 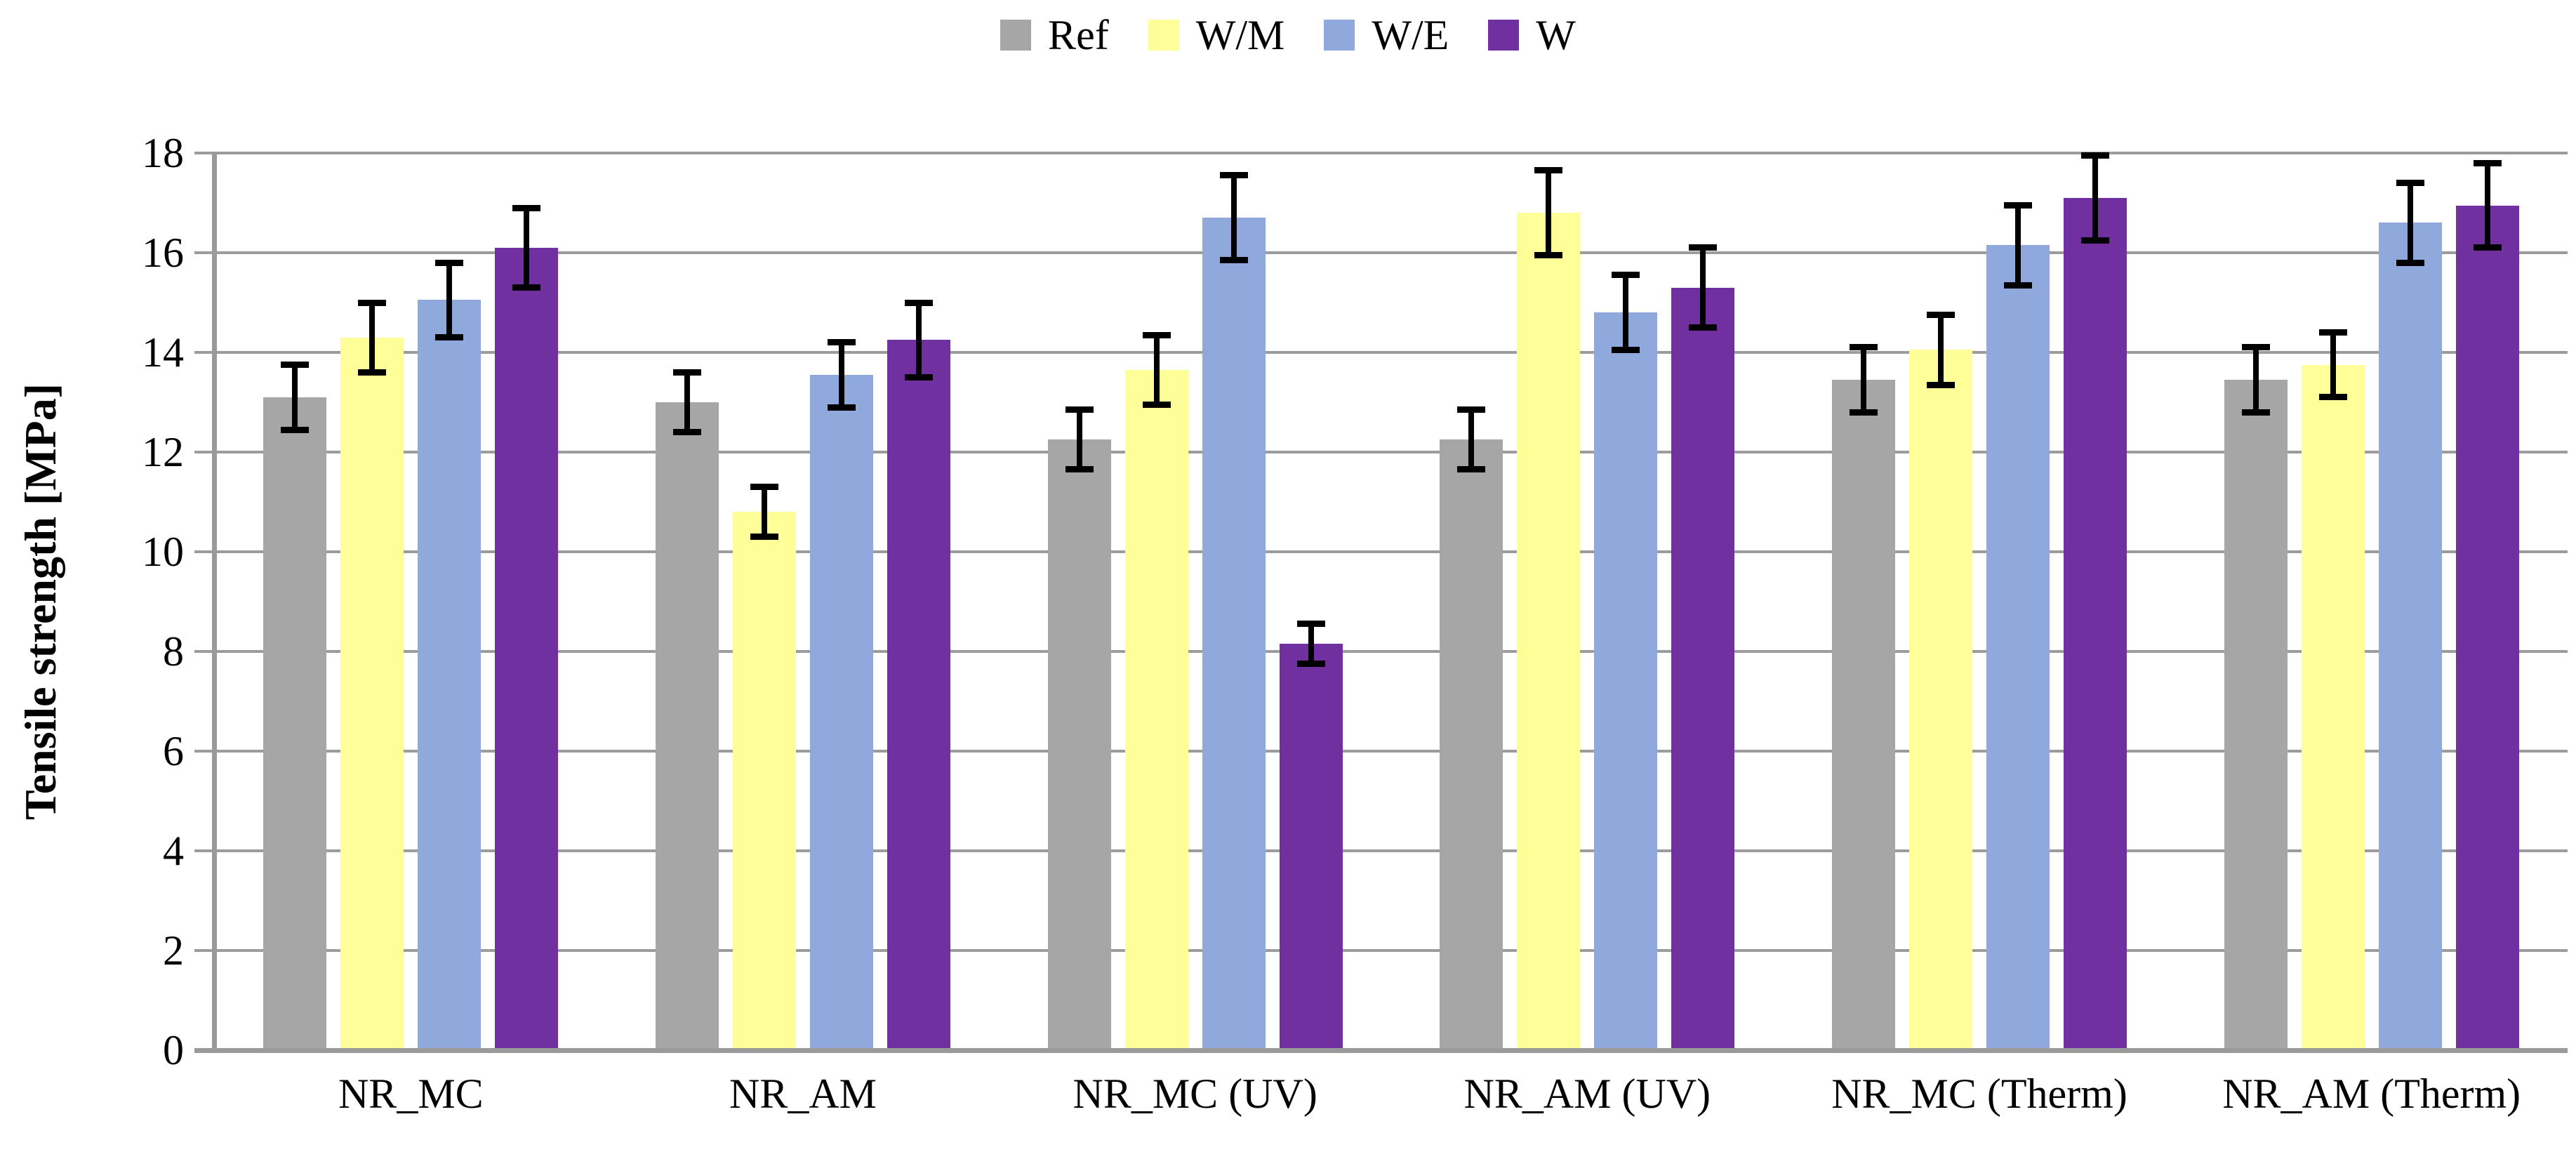 I want to click on error-bar-ref-nr-am, so click(x=687, y=402).